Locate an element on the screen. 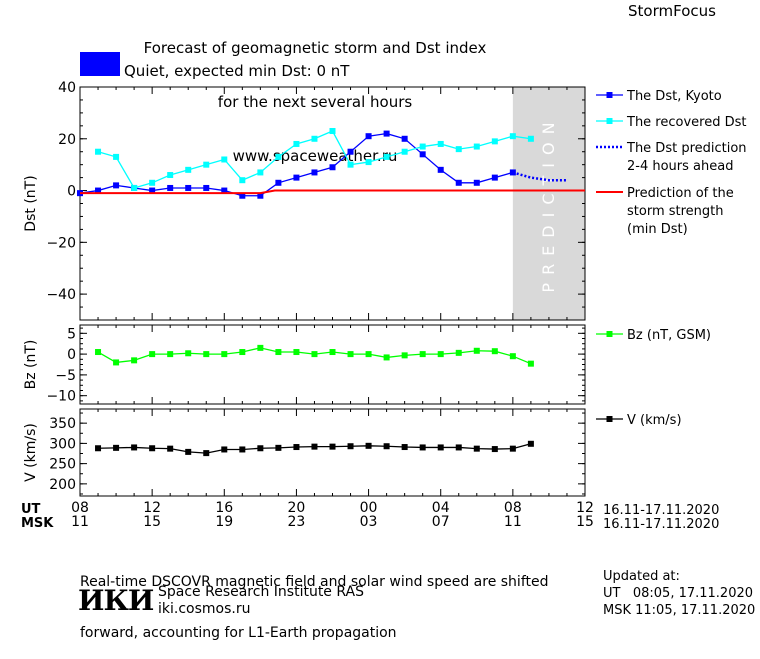 The height and width of the screenshot is (659, 760). time-tick-label: 04 is located at coordinates (440, 508).